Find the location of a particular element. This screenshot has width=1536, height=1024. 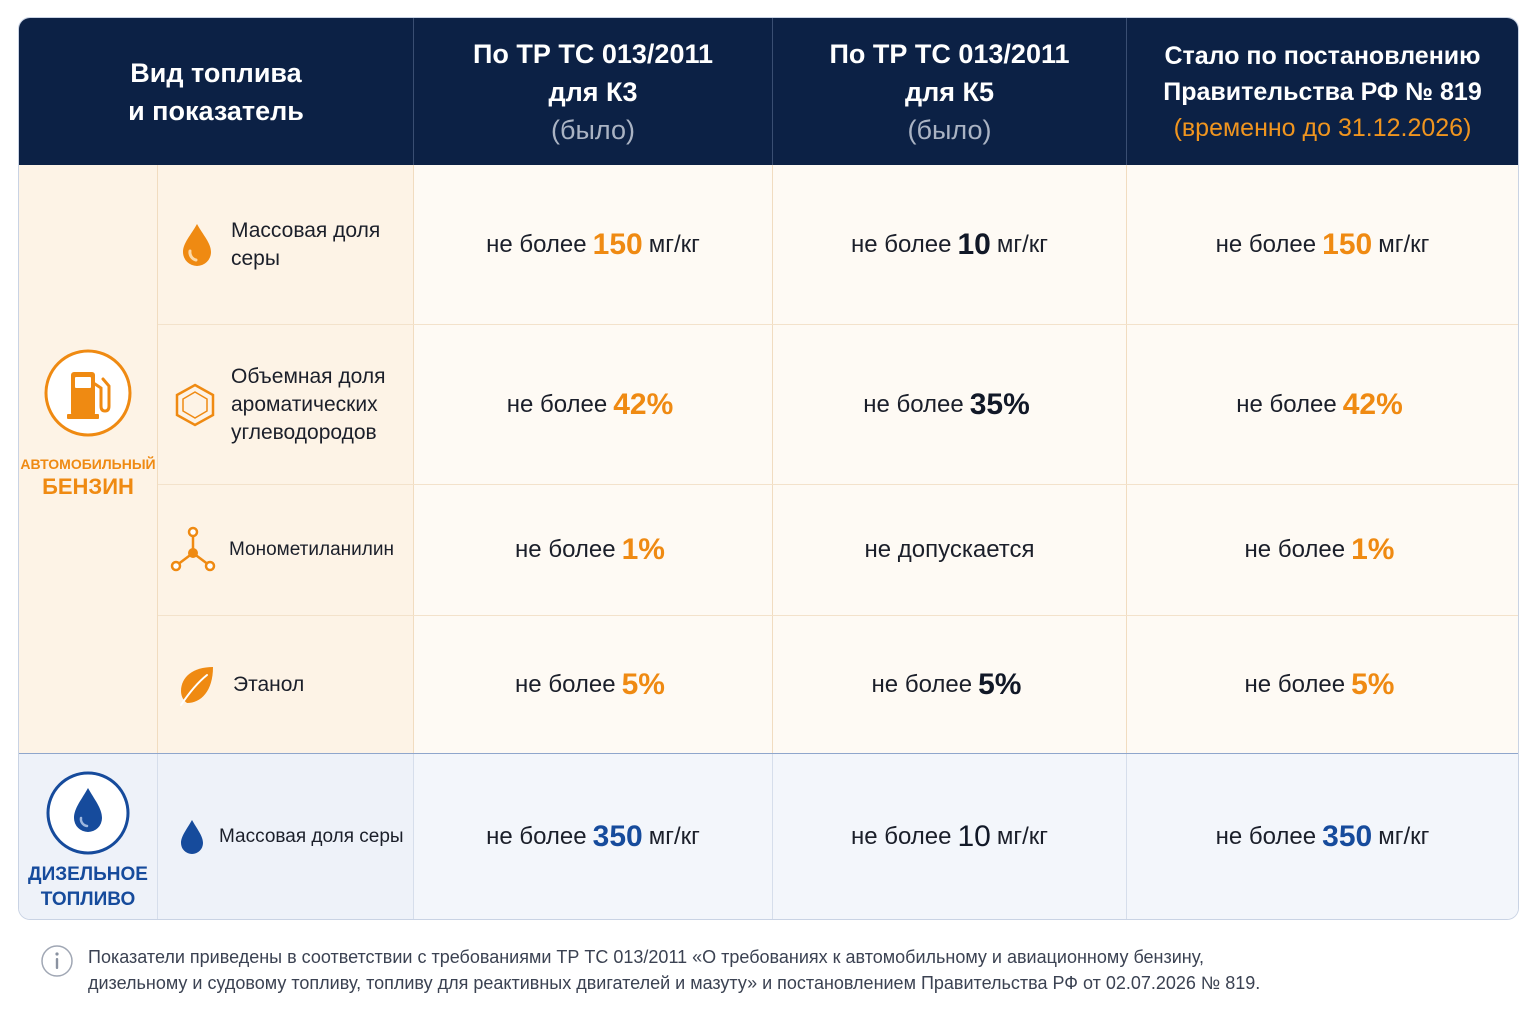

cell-k3-diesel-sulfur: не более 350 мг/кг is located at coordinates (593, 836).